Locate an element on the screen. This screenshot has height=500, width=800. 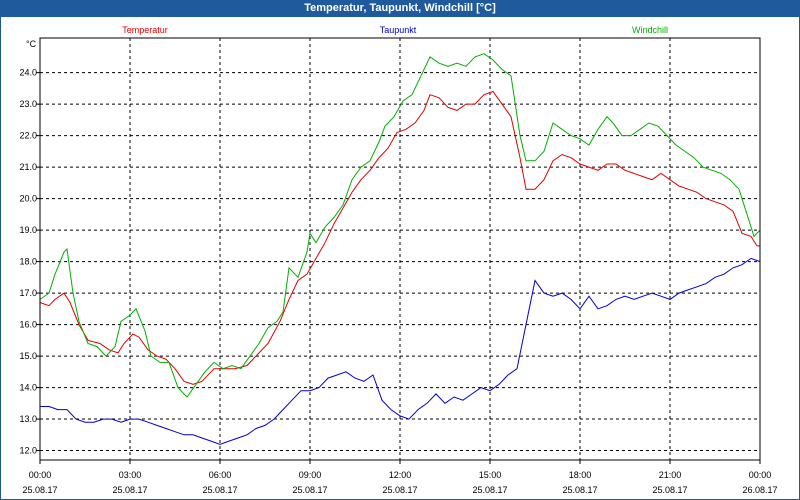
x-tick-time: 15:00 is located at coordinates (490, 475).